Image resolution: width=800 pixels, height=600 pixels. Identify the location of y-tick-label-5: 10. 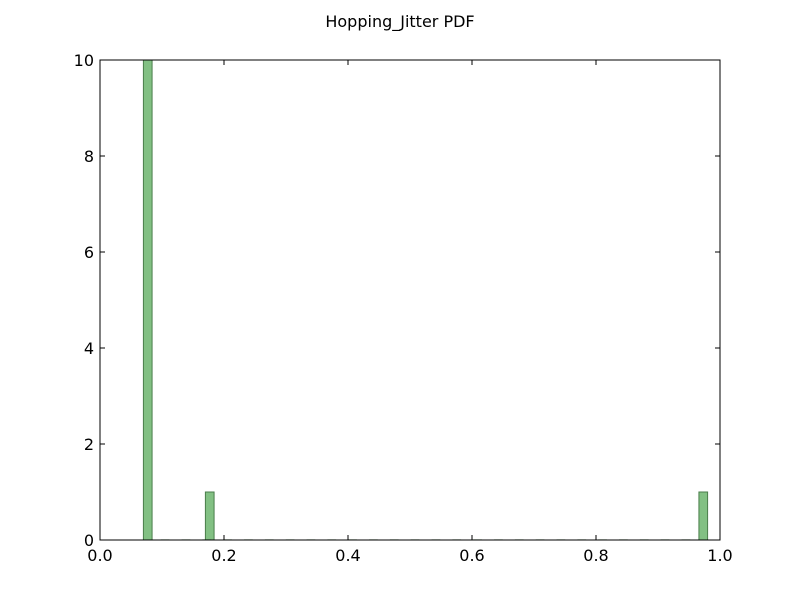
(84, 60).